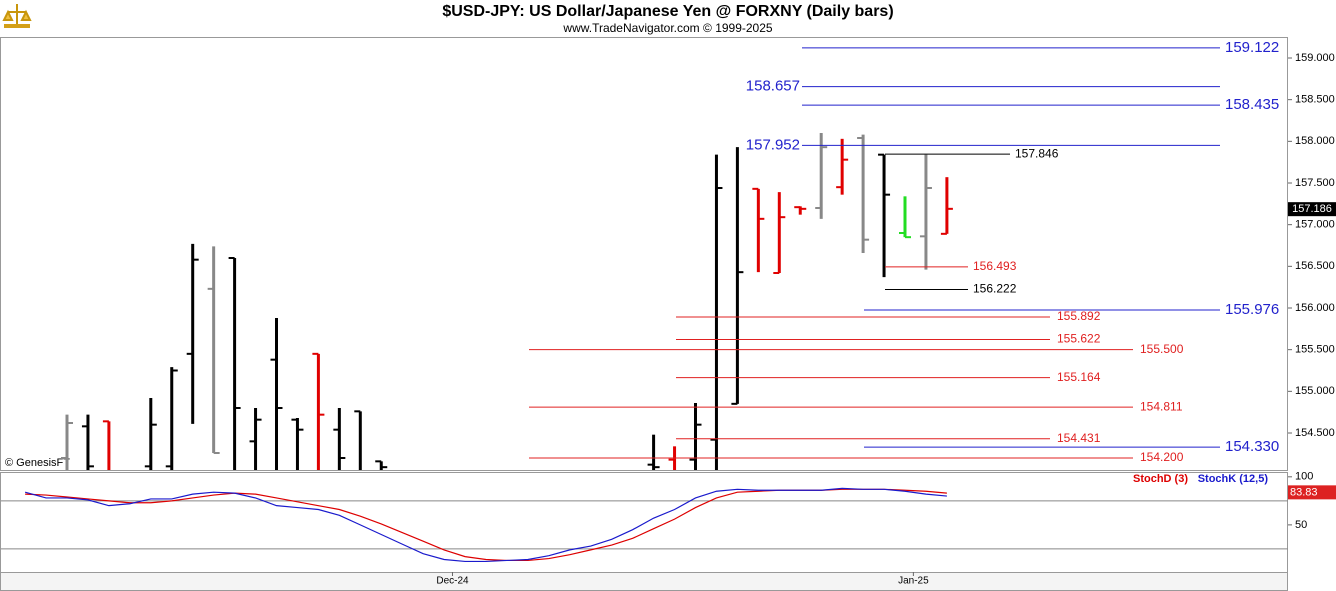 The image size is (1336, 591). What do you see at coordinates (1315, 350) in the screenshot?
I see `y-tick-label: 155.500` at bounding box center [1315, 350].